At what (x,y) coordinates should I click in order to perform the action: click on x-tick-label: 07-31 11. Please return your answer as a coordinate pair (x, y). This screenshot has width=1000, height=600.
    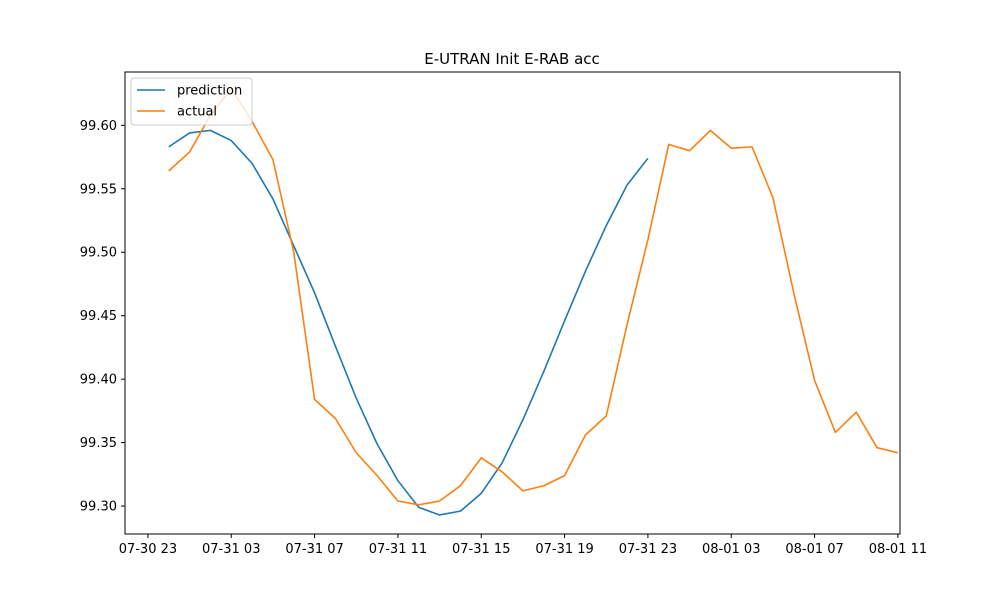
    Looking at the image, I should click on (398, 549).